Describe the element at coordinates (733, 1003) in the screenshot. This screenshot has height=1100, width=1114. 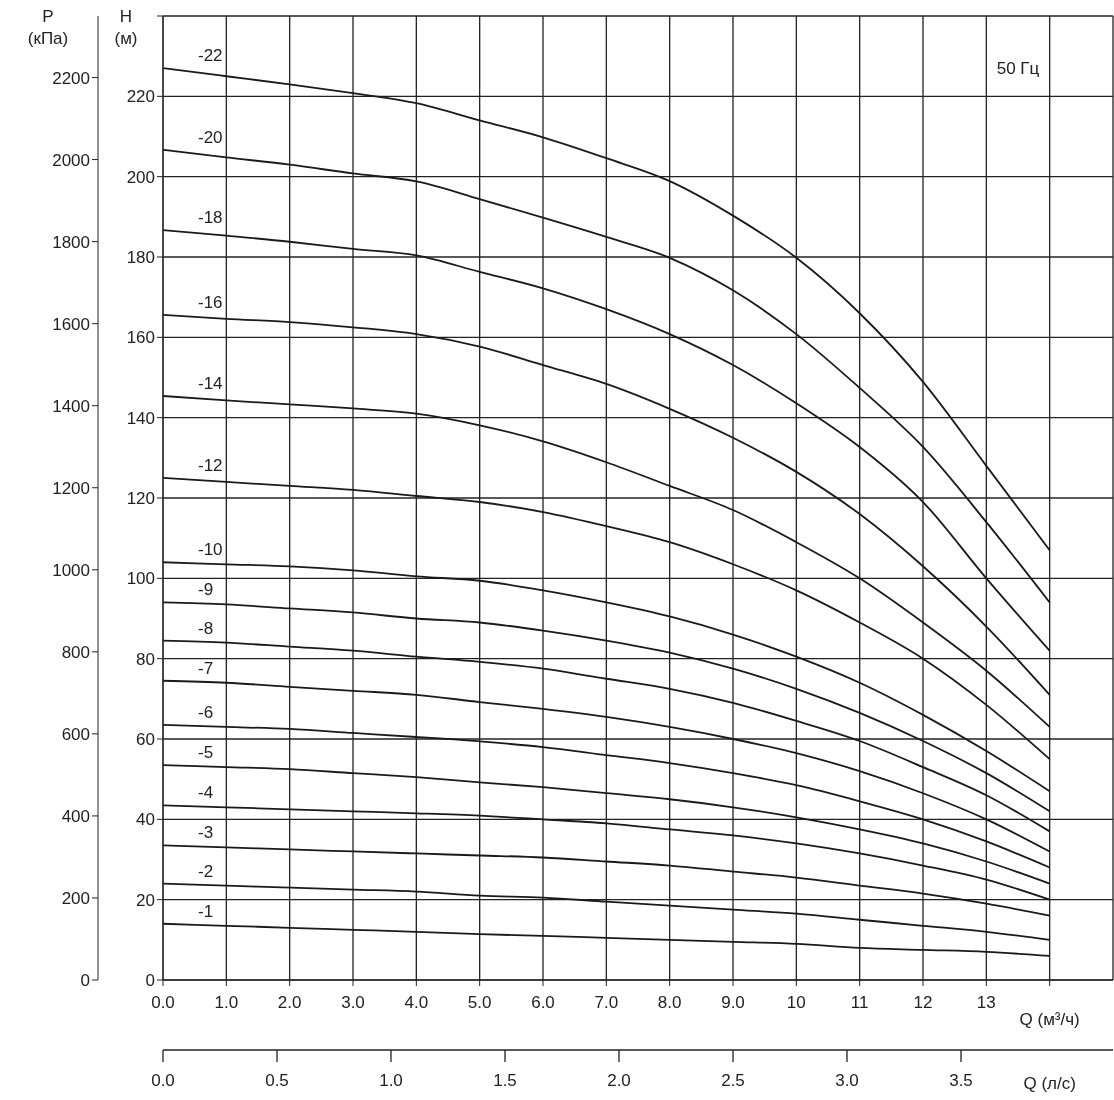
I see `x-tick-label: 9.0` at that location.